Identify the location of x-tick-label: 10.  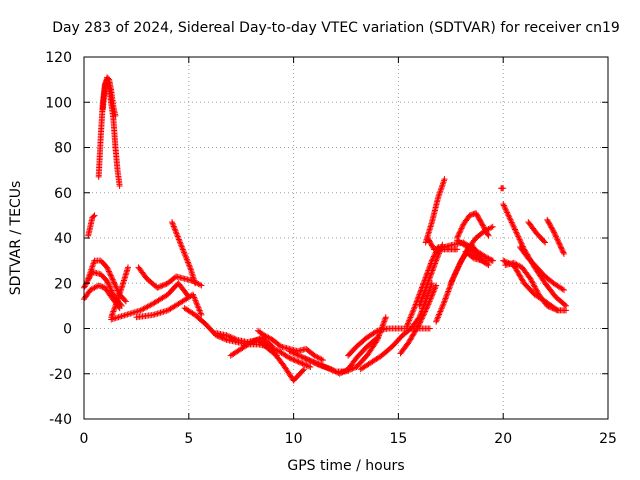
(294, 439).